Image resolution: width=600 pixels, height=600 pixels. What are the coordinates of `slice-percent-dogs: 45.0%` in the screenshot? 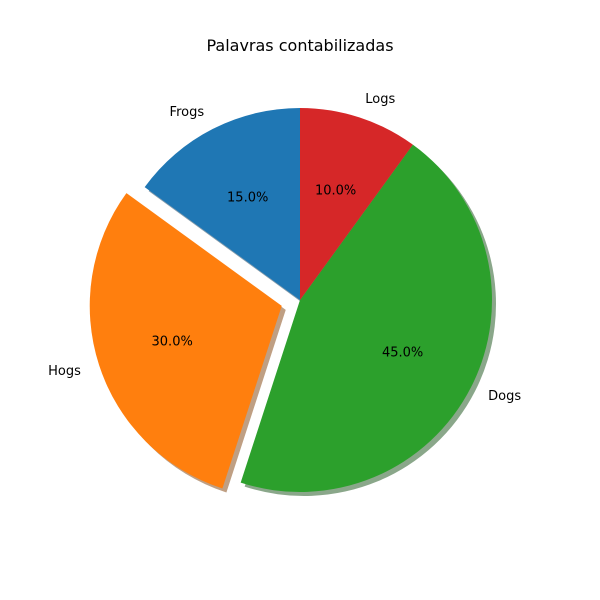 It's located at (402, 352).